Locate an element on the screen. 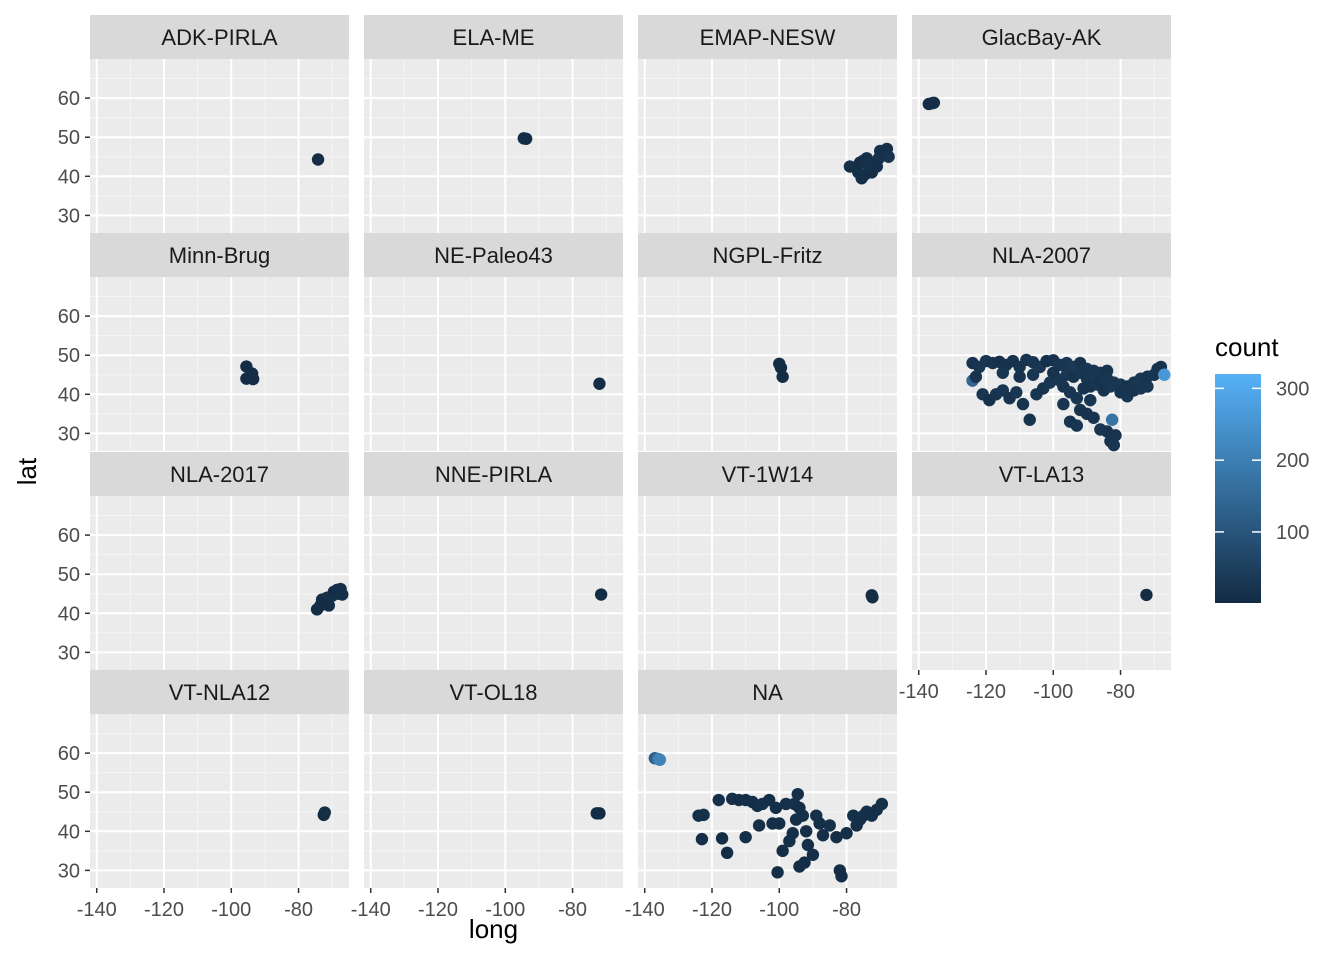 This screenshot has height=960, width=1344. facet-panel: VT-1W14 is located at coordinates (767, 561).